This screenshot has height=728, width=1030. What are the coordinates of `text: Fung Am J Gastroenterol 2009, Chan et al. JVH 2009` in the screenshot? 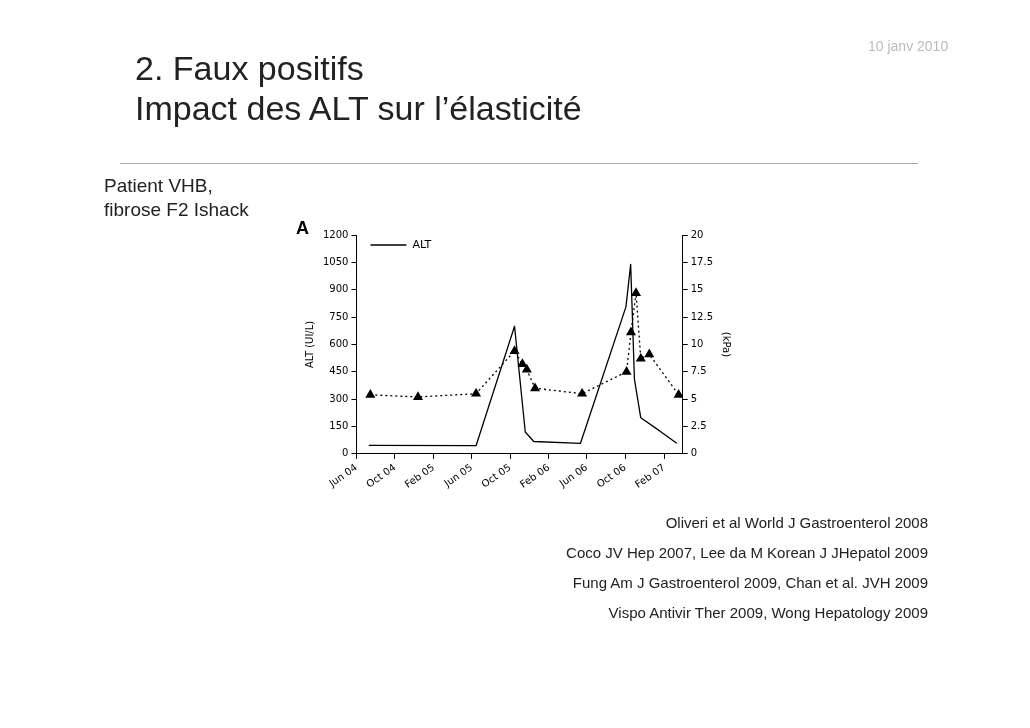 It's located at (749, 583).